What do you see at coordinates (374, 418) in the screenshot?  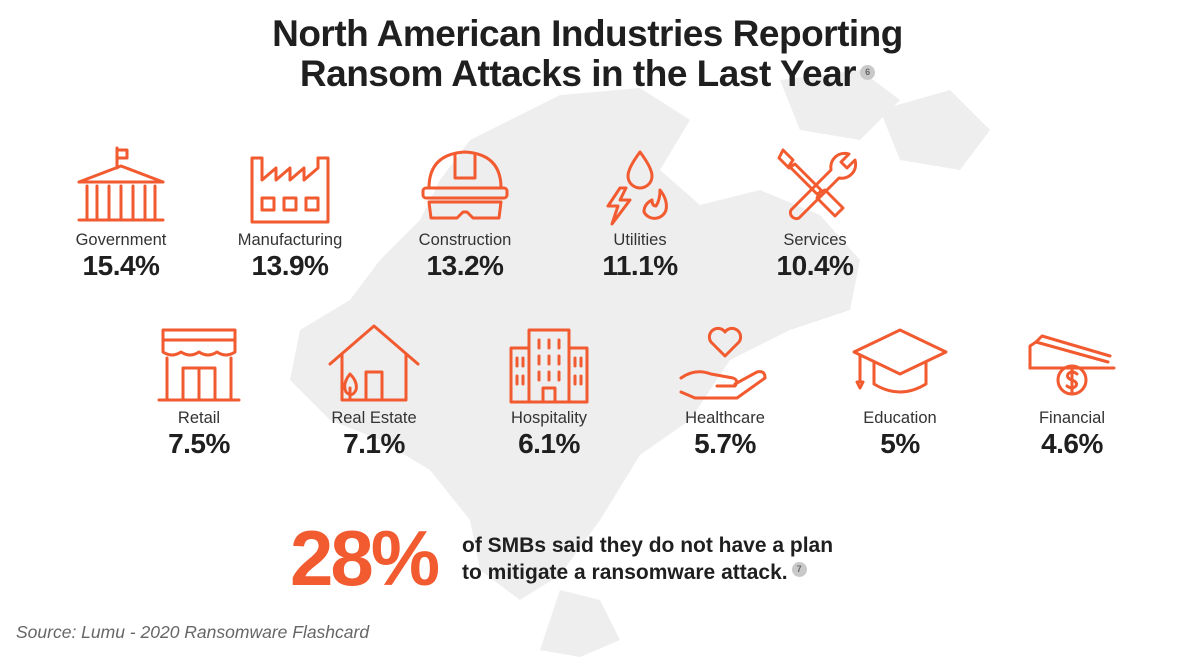 I see `industry-label: Real Estate` at bounding box center [374, 418].